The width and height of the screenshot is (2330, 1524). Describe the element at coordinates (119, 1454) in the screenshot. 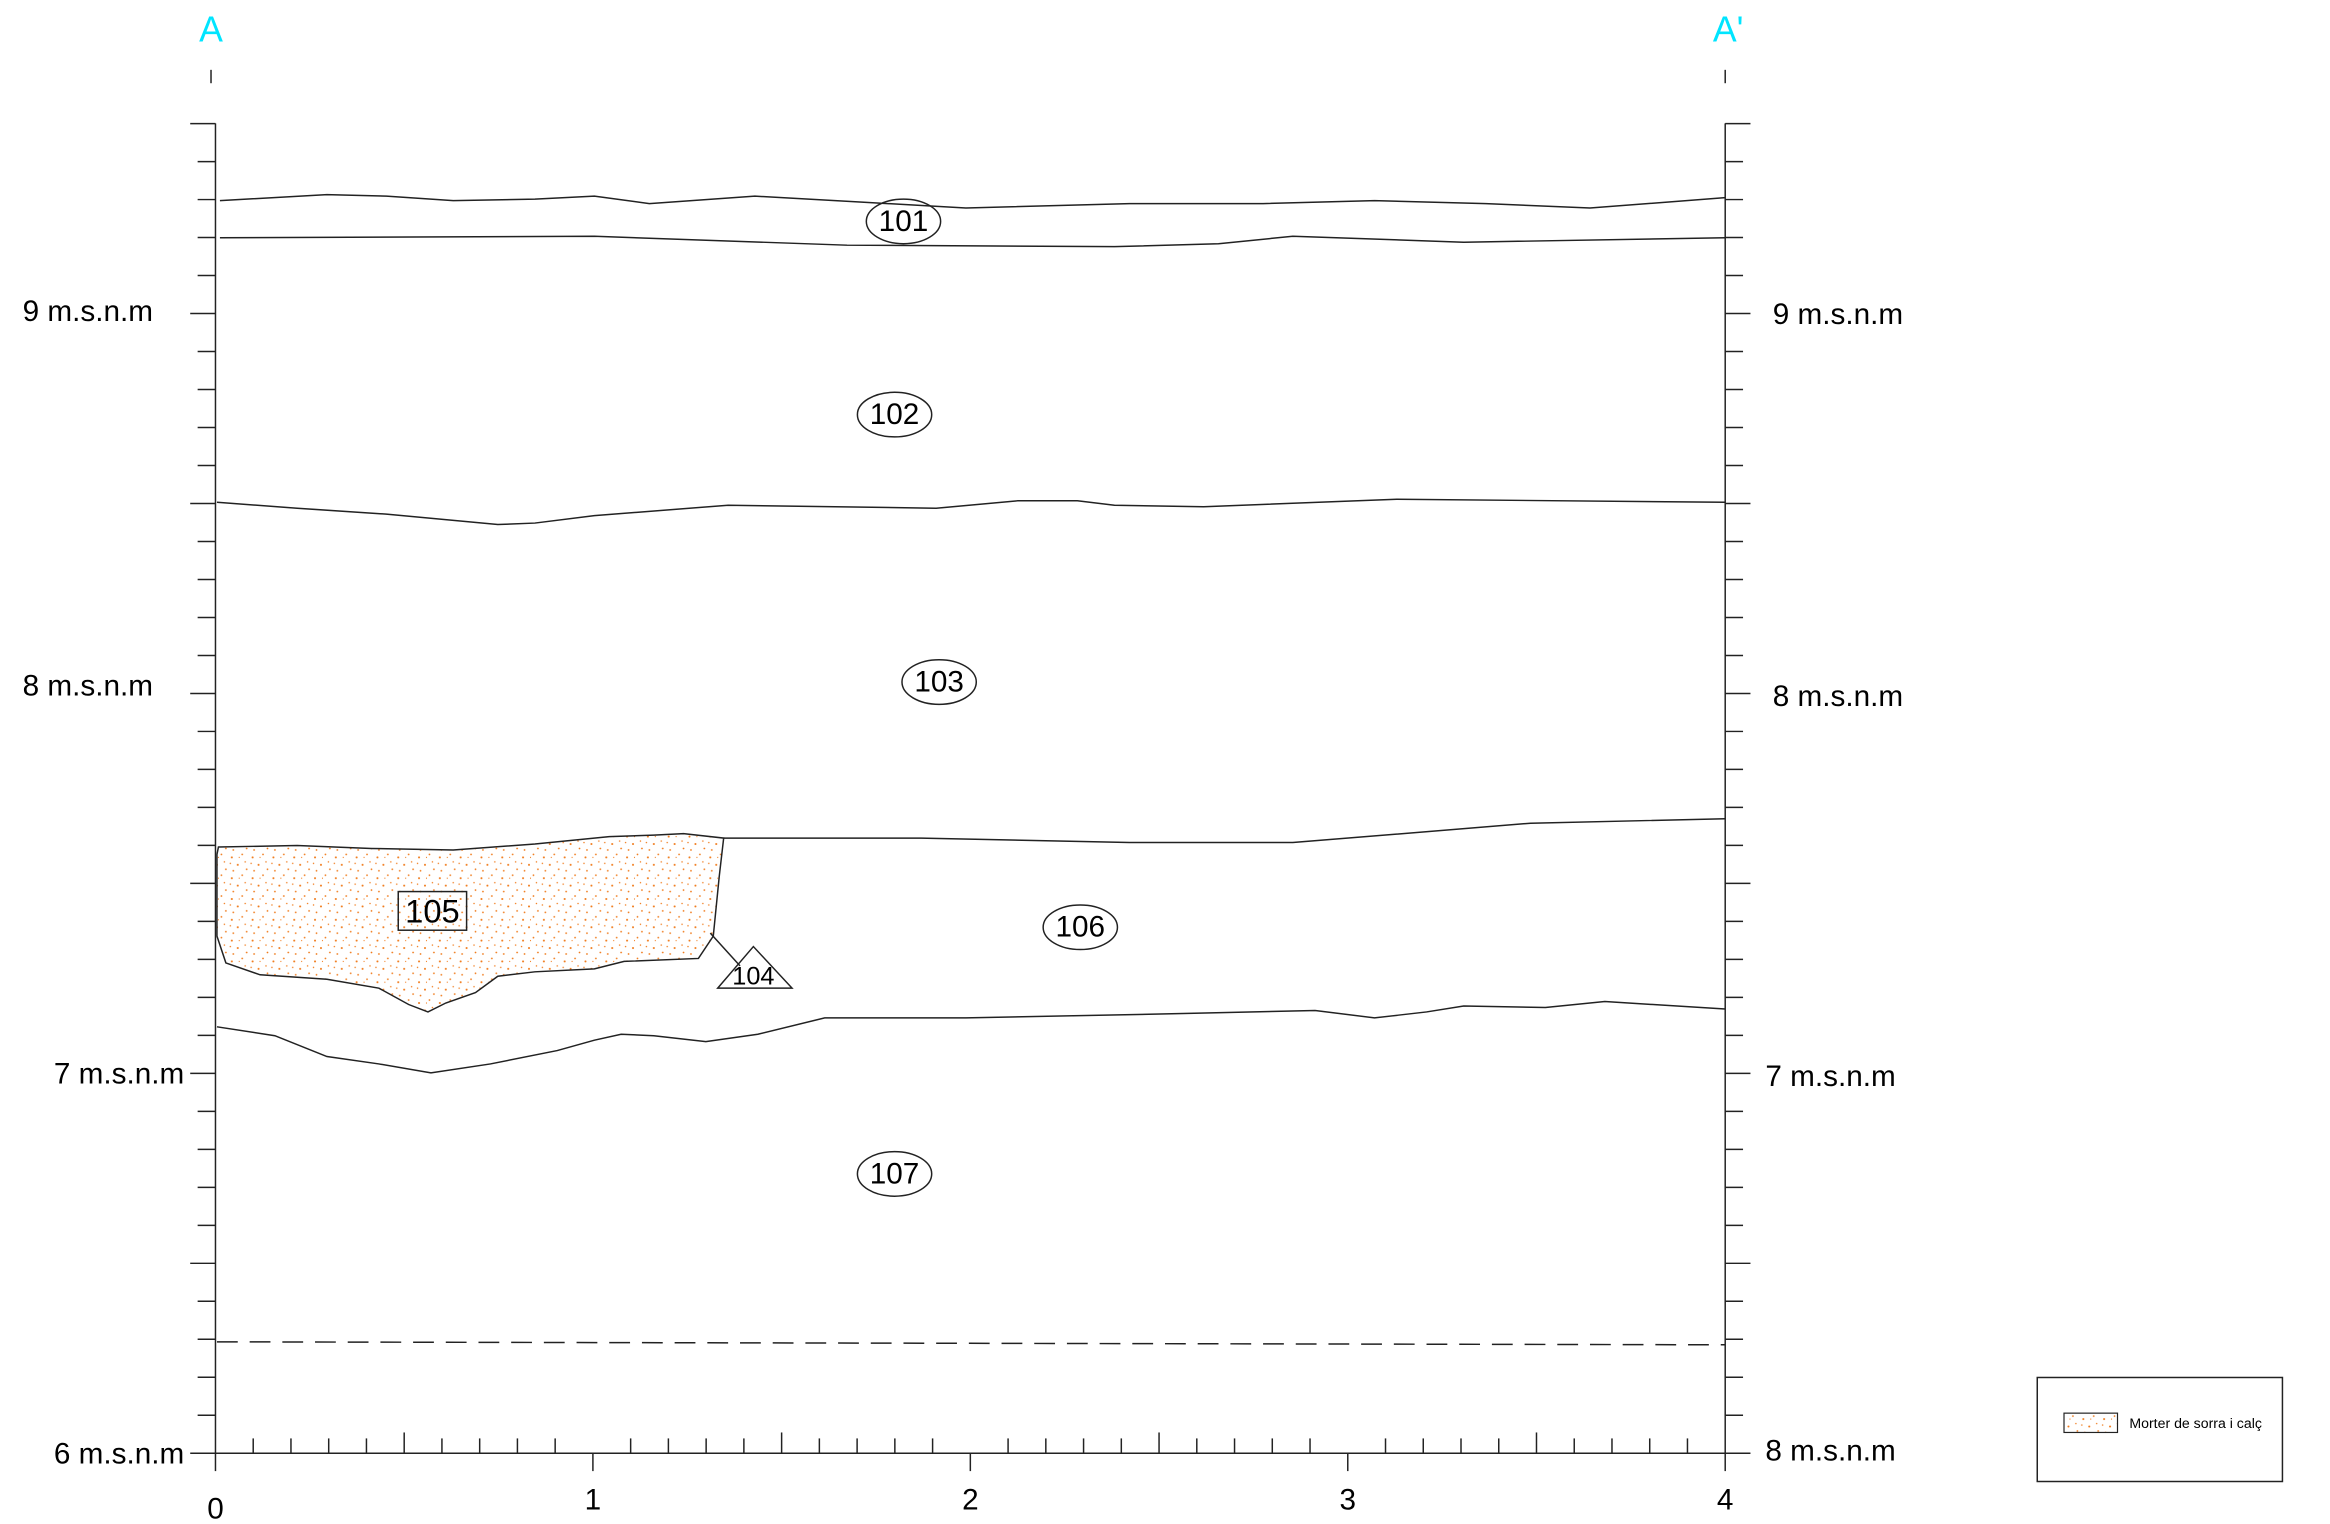

I see `elevation-label: 6 m.s.n.m` at that location.